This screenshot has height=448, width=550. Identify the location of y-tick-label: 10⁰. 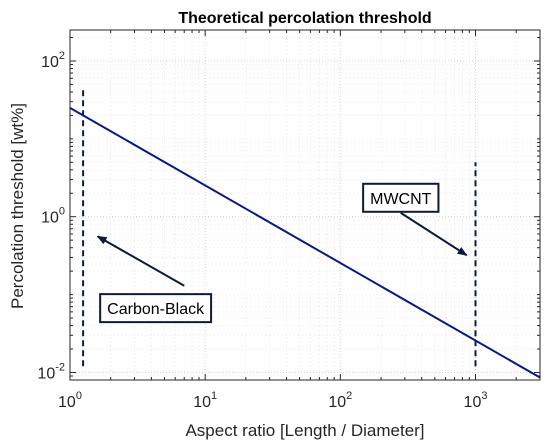
(53, 216).